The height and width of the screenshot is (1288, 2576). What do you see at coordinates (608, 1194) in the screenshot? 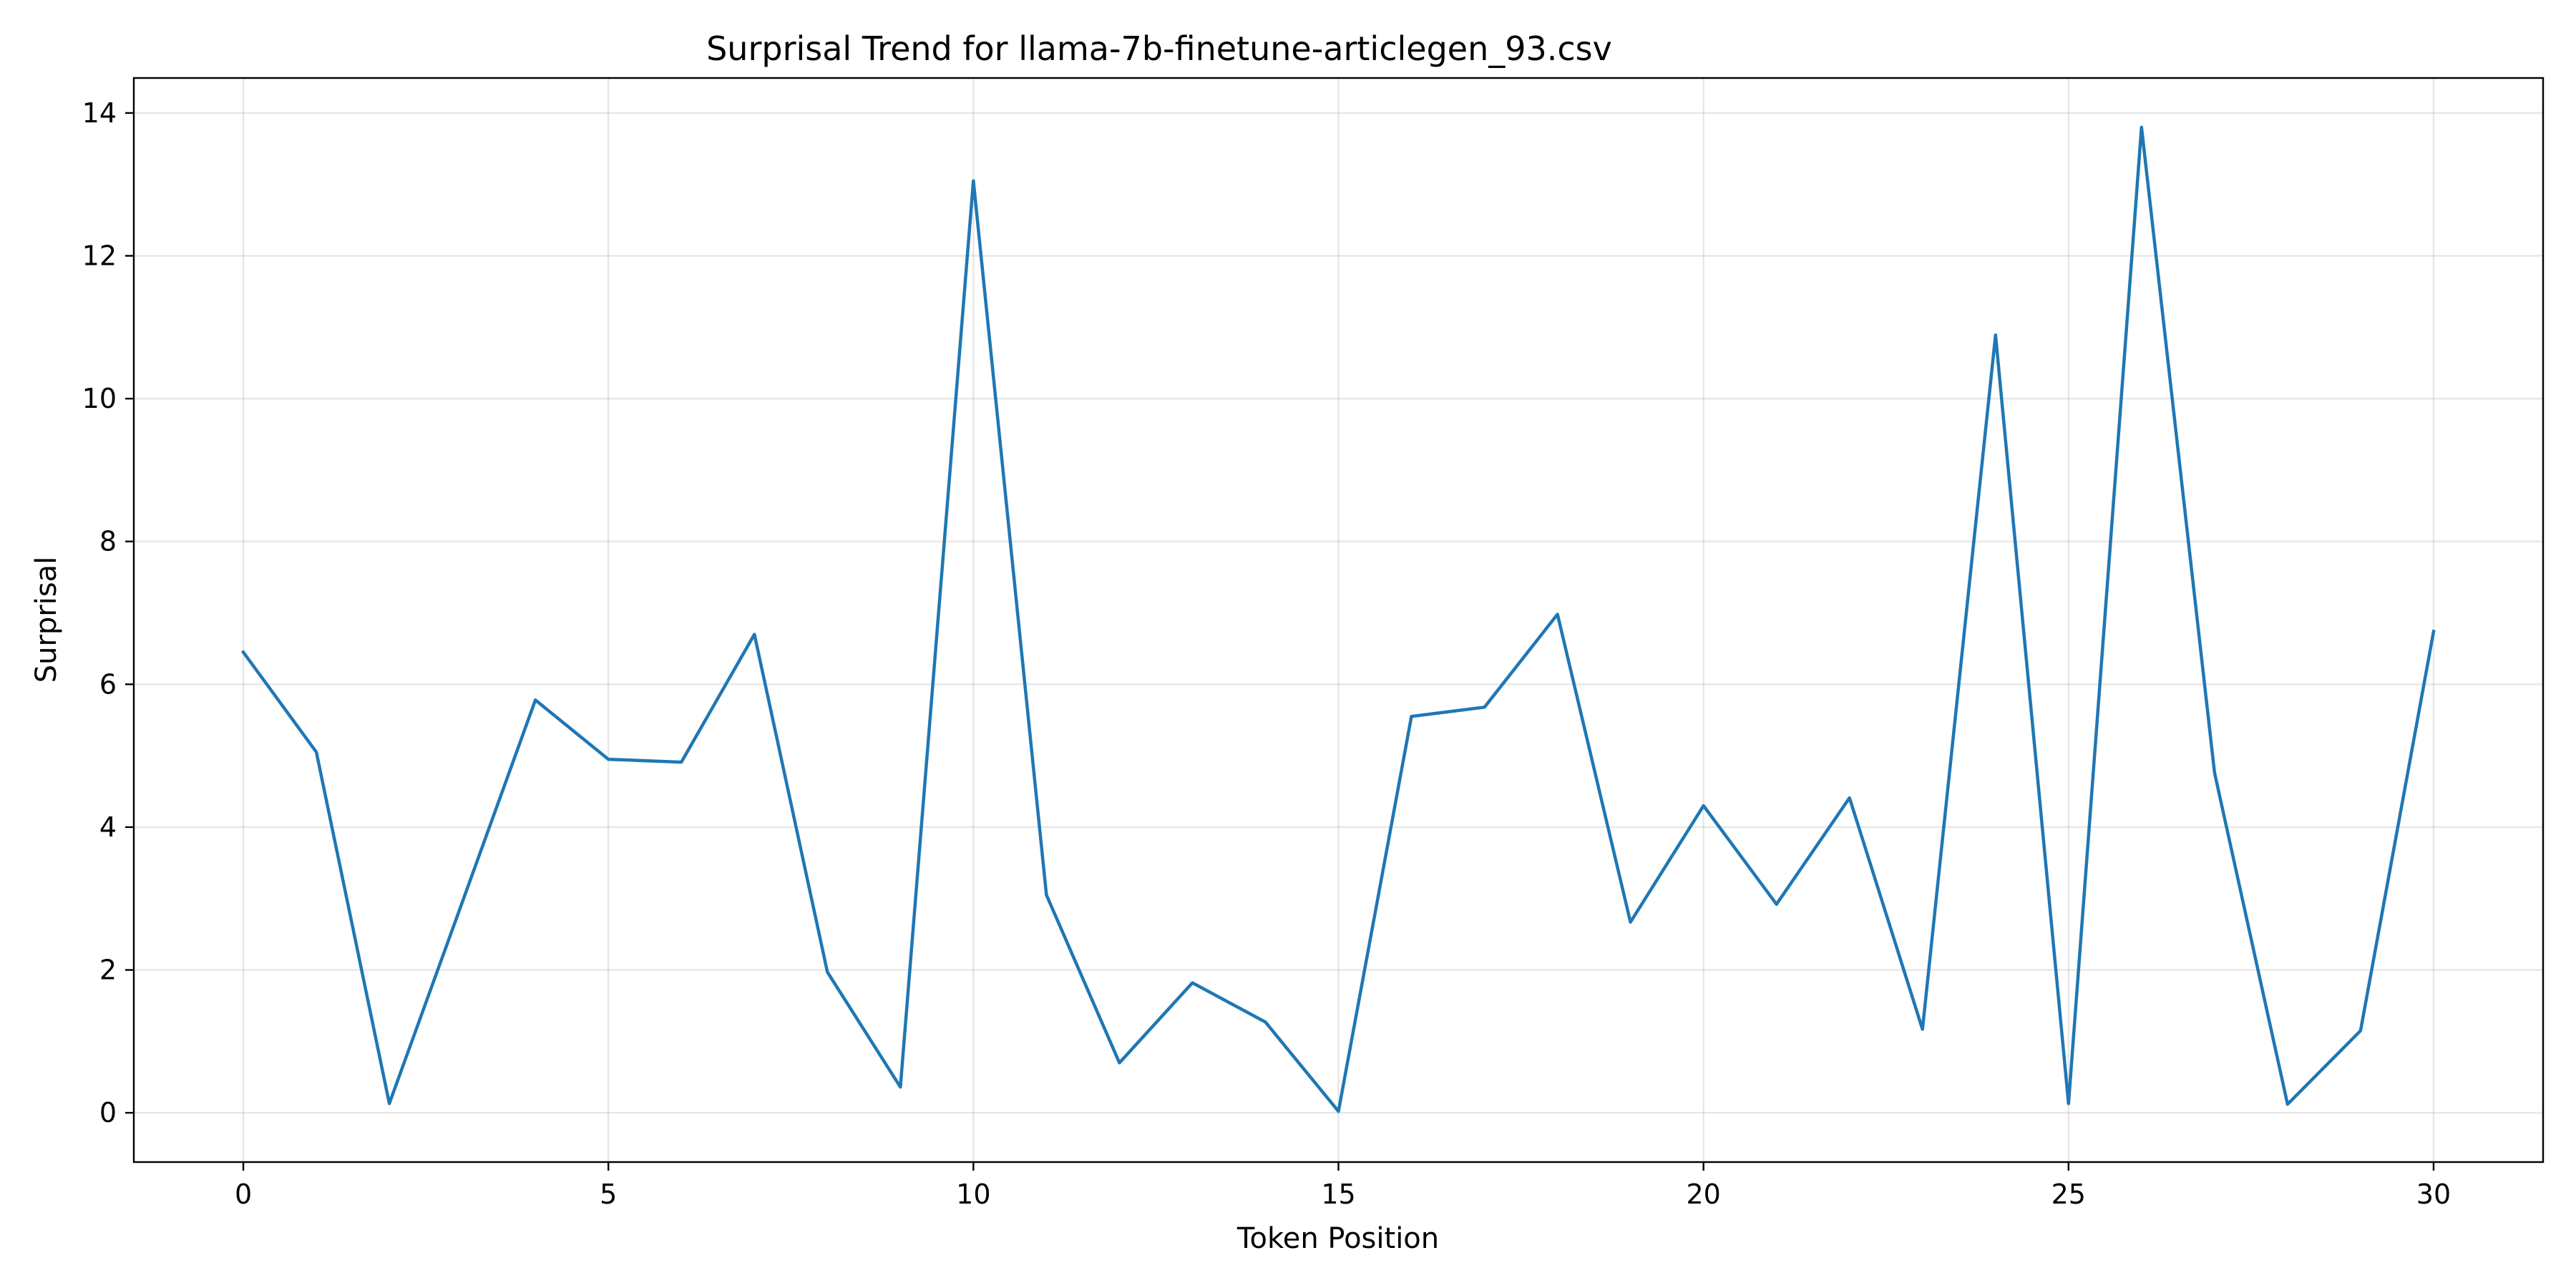
I see `x-tick-label: 5` at bounding box center [608, 1194].